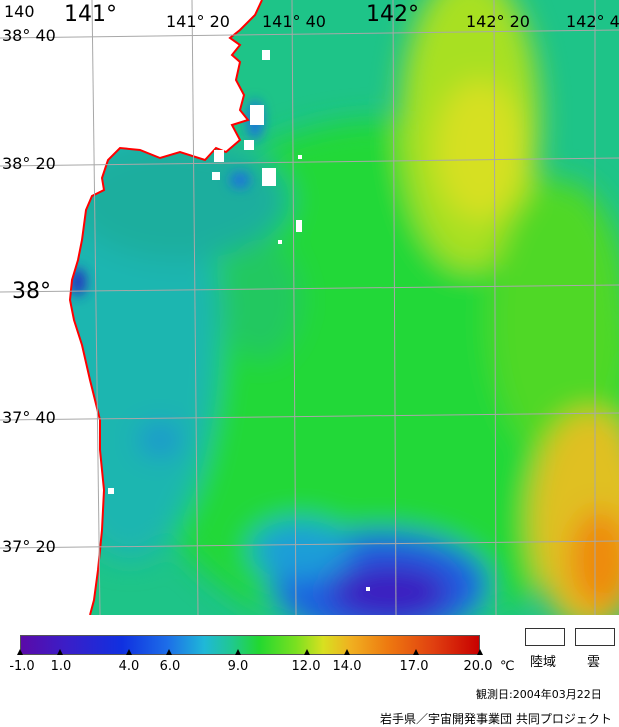  Describe the element at coordinates (294, 21) in the screenshot. I see `longitude-label-4: 141° 40` at that location.